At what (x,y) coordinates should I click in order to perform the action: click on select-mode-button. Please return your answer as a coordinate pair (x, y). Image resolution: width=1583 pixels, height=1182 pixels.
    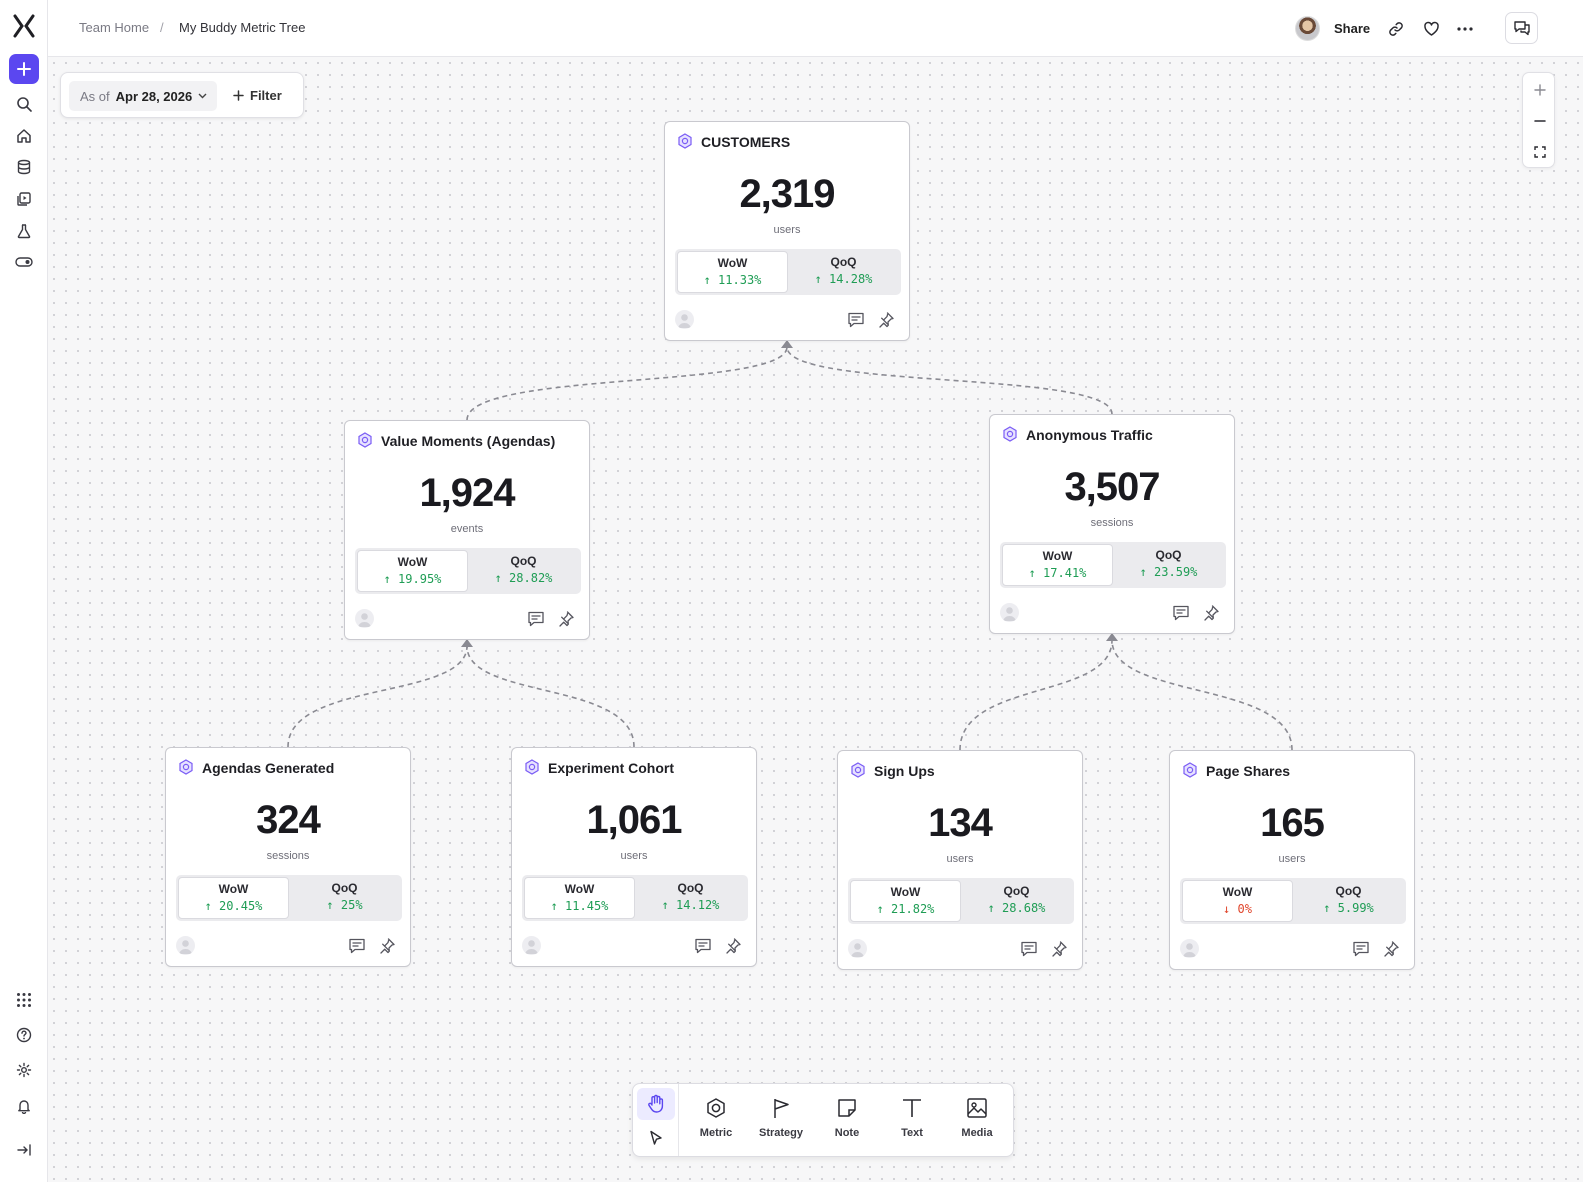
    Looking at the image, I should click on (656, 1138).